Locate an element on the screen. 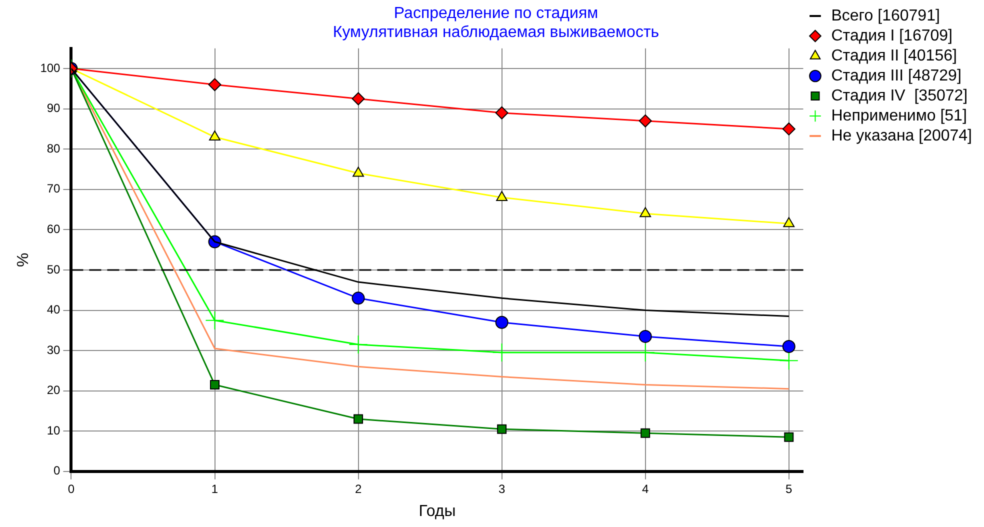 This screenshot has height=527, width=984. x-tick-label: 4 is located at coordinates (646, 489).